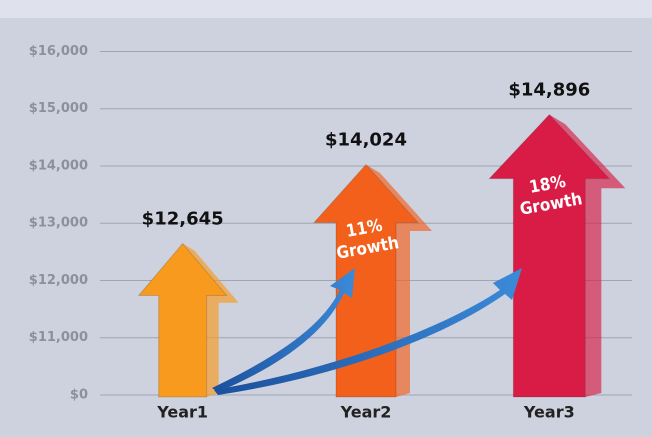  Describe the element at coordinates (58, 280) in the screenshot. I see `y-tick-label: $12,000` at that location.